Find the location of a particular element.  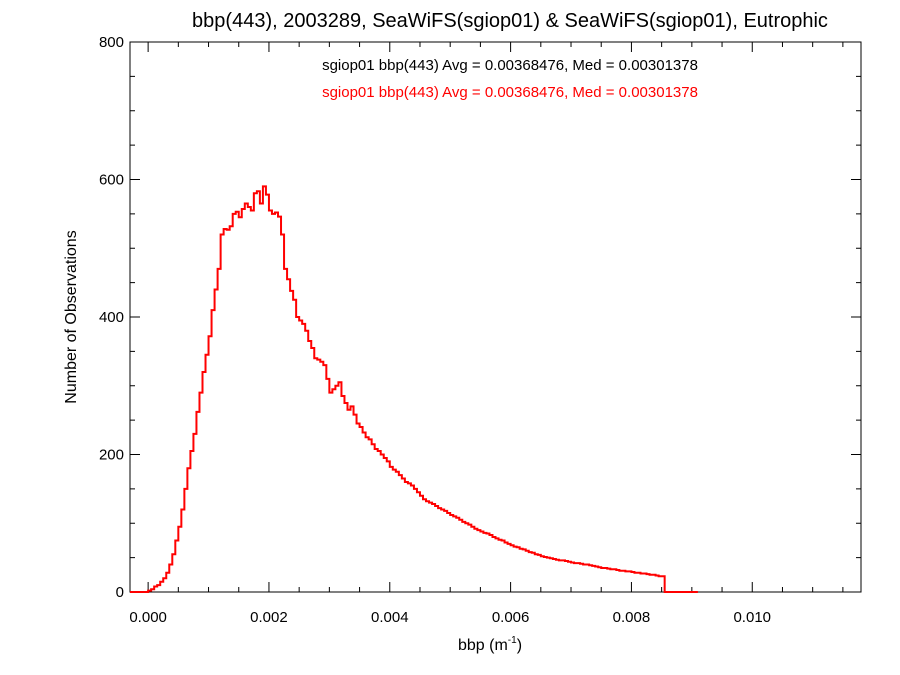

x-tick-label: 0.004 is located at coordinates (390, 617).